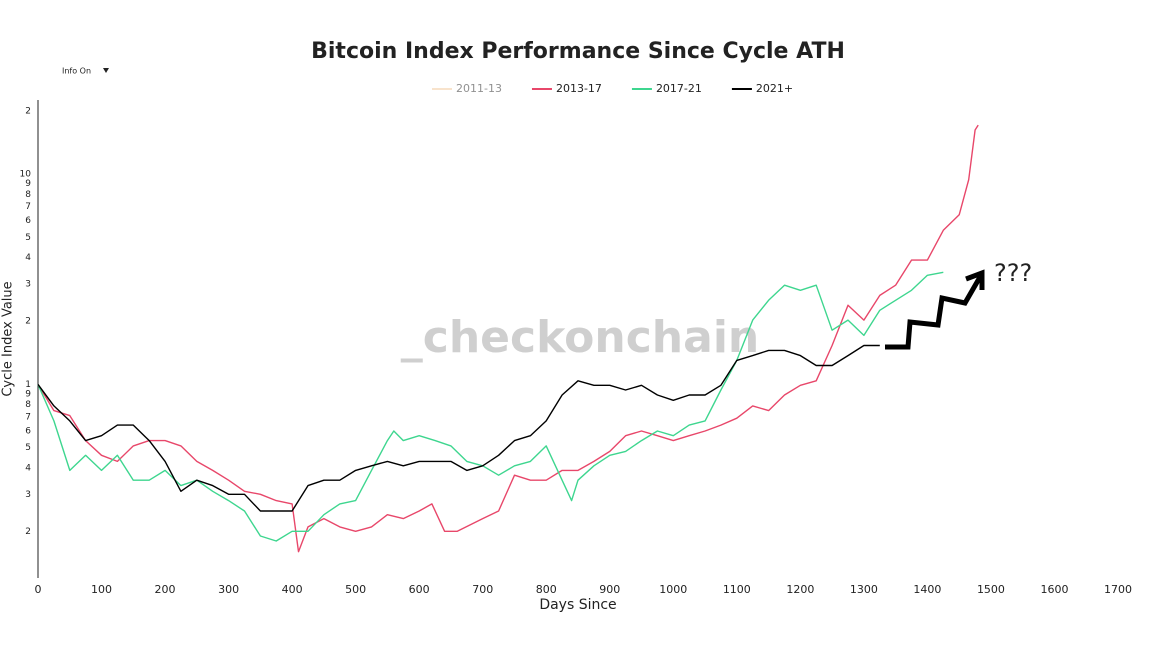 This screenshot has width=1149, height=646. Describe the element at coordinates (38, 589) in the screenshot. I see `x-tick-label: 0` at that location.